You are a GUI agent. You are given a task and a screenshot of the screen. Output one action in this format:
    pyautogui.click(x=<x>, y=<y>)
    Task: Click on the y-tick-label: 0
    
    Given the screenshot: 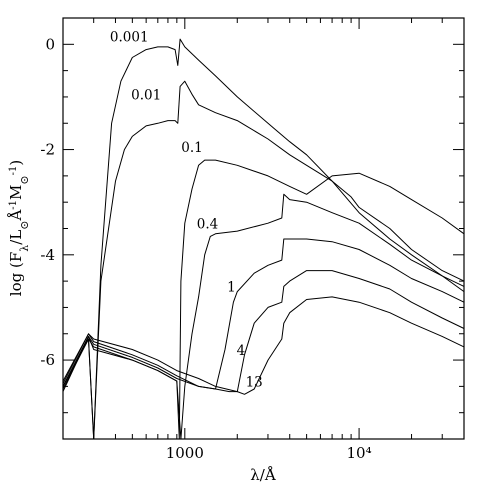 What is the action you would take?
    pyautogui.click(x=50, y=44)
    